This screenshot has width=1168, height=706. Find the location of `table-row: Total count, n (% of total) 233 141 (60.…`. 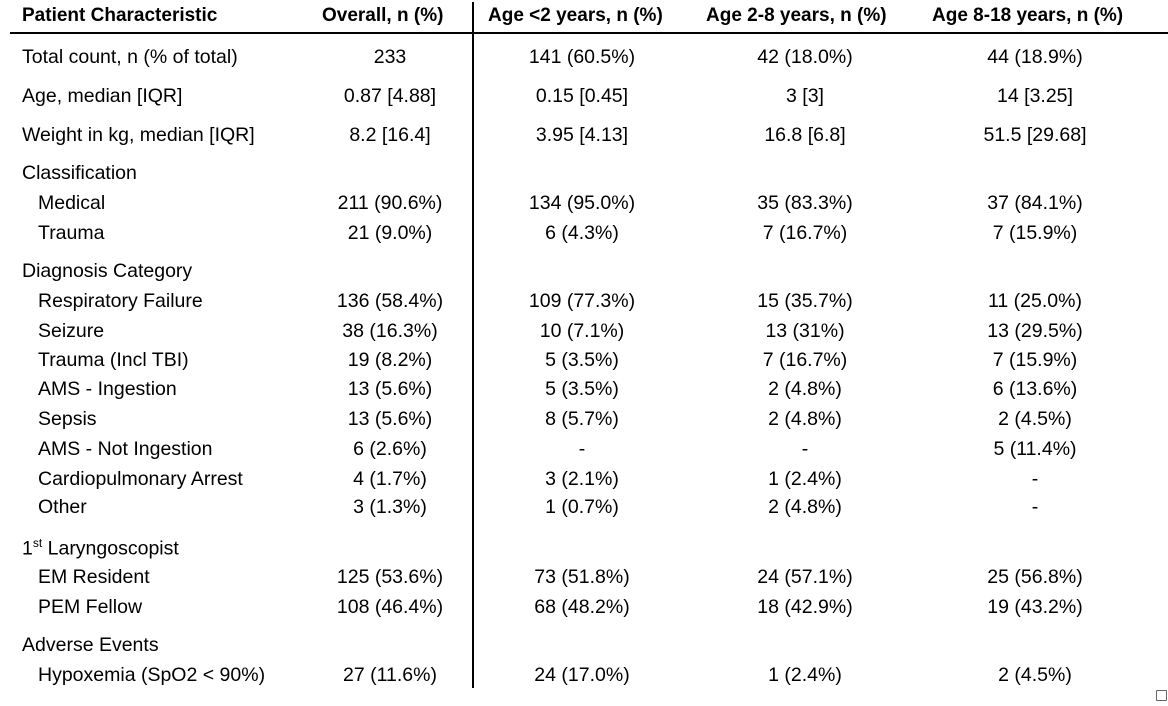

table-row: Total count, n (% of total) 233 141 (60.… is located at coordinates (584, 59).